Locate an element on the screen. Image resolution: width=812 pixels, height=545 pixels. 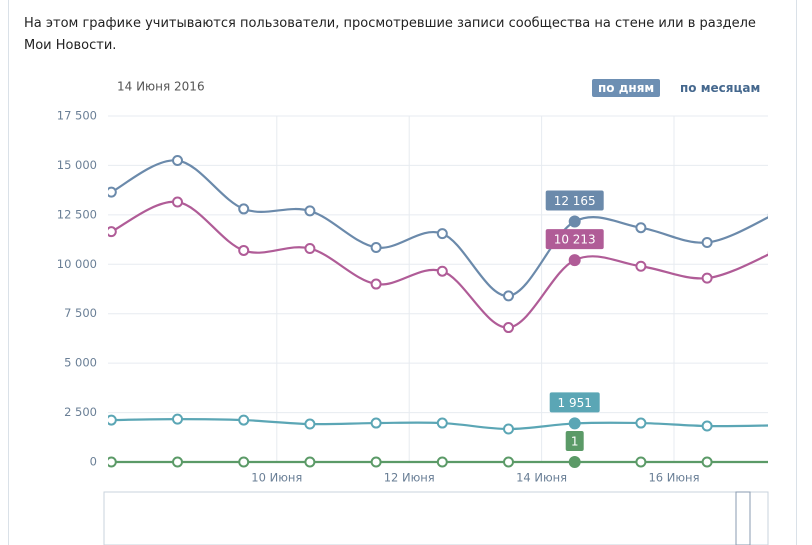
navigator-handle is located at coordinates (743, 518).